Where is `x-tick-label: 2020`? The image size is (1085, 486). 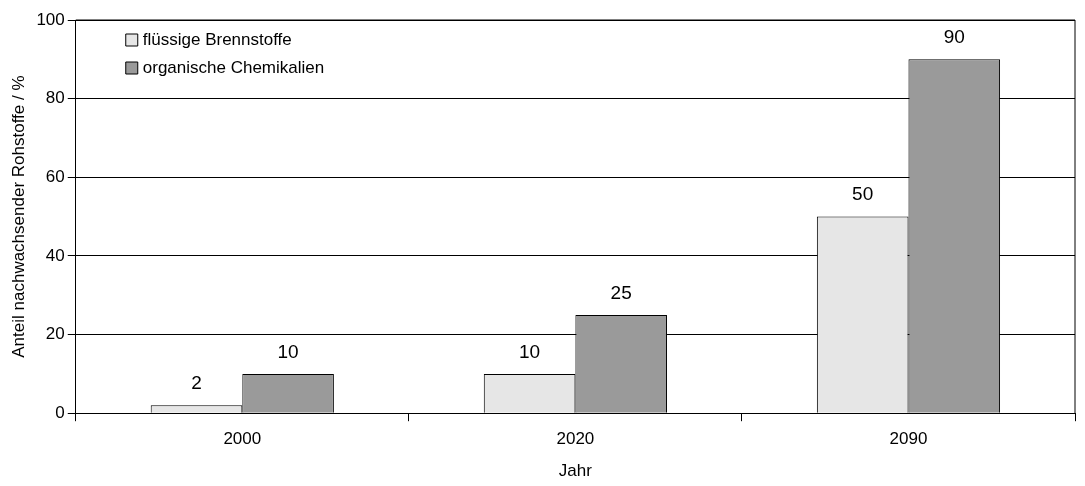 x-tick-label: 2020 is located at coordinates (575, 439).